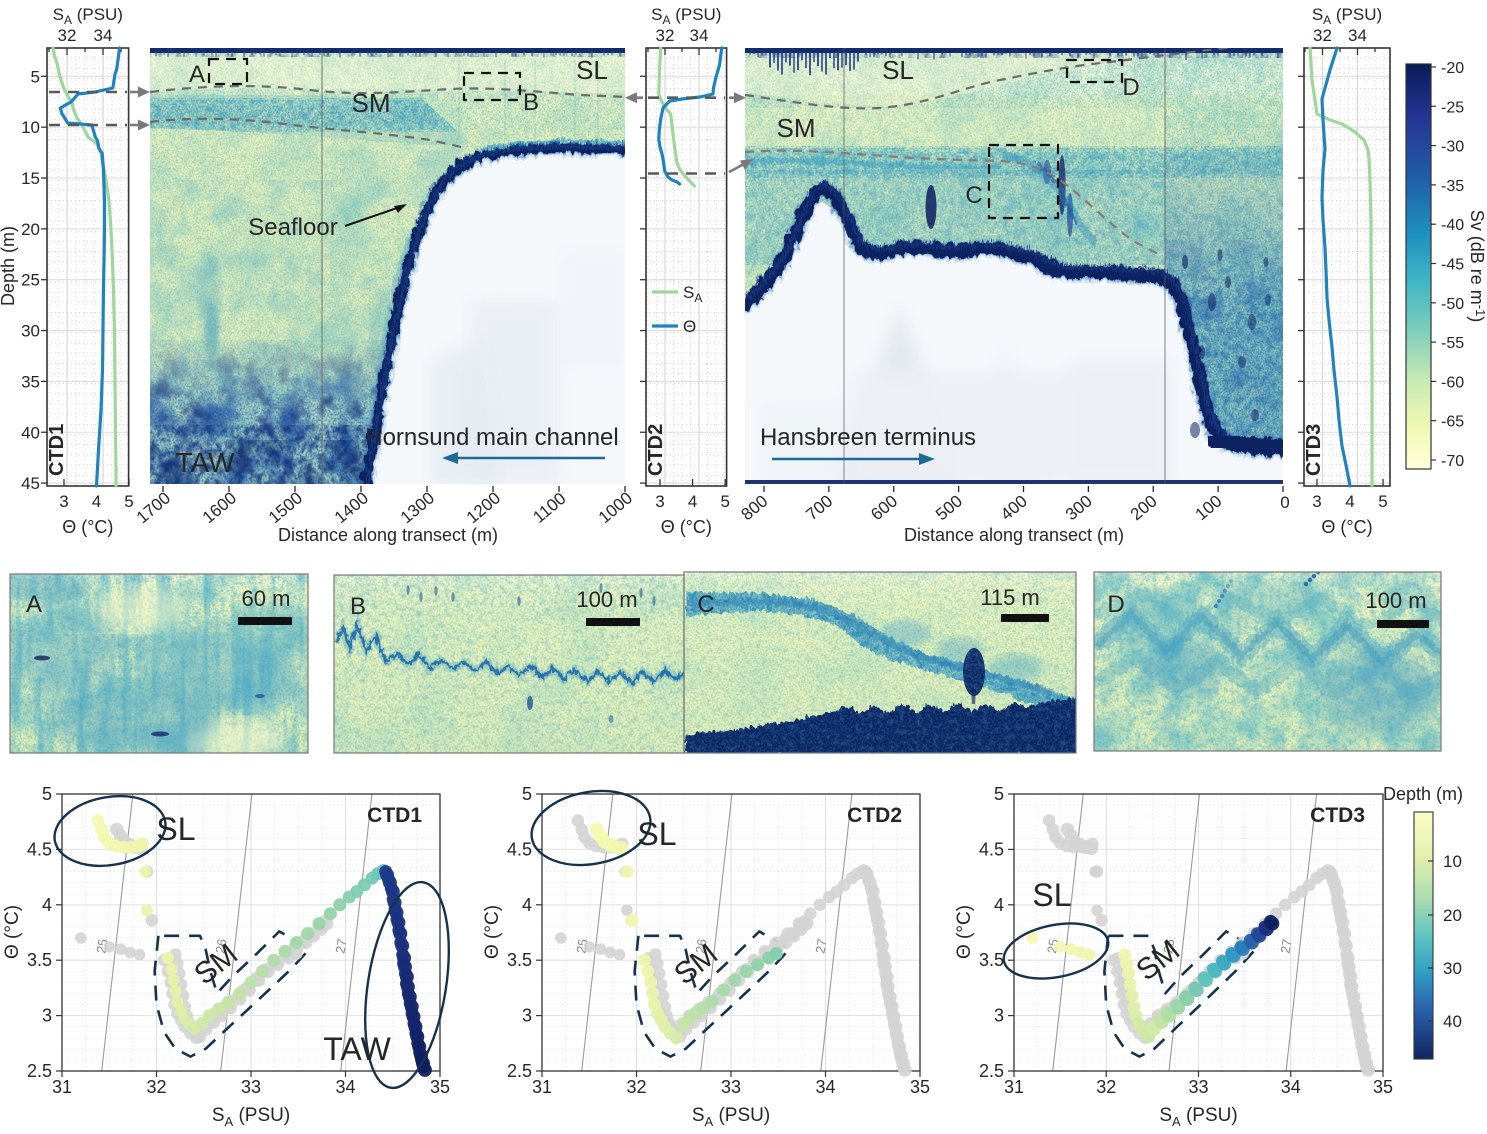 The width and height of the screenshot is (1487, 1134). Describe the element at coordinates (220, 946) in the screenshot. I see `svg-text: 26` at that location.